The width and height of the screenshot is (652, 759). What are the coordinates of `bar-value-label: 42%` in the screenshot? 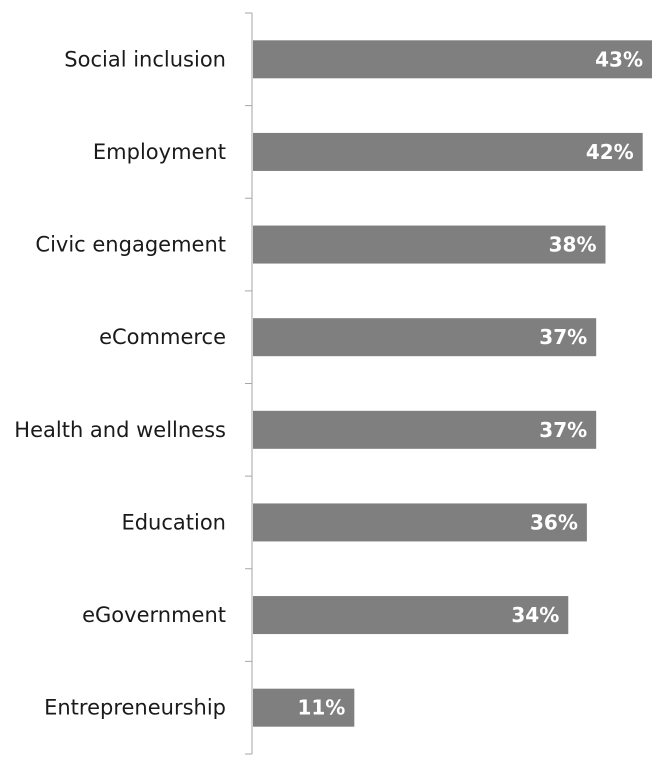 It's located at (610, 152).